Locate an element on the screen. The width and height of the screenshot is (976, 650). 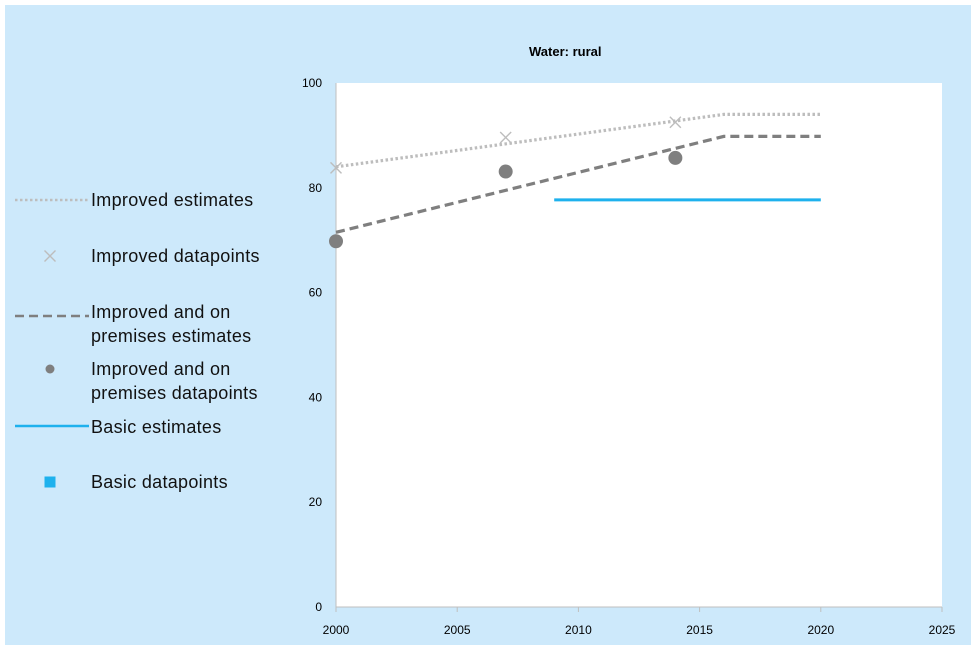
y-tick-label: 80 is located at coordinates (316, 188).